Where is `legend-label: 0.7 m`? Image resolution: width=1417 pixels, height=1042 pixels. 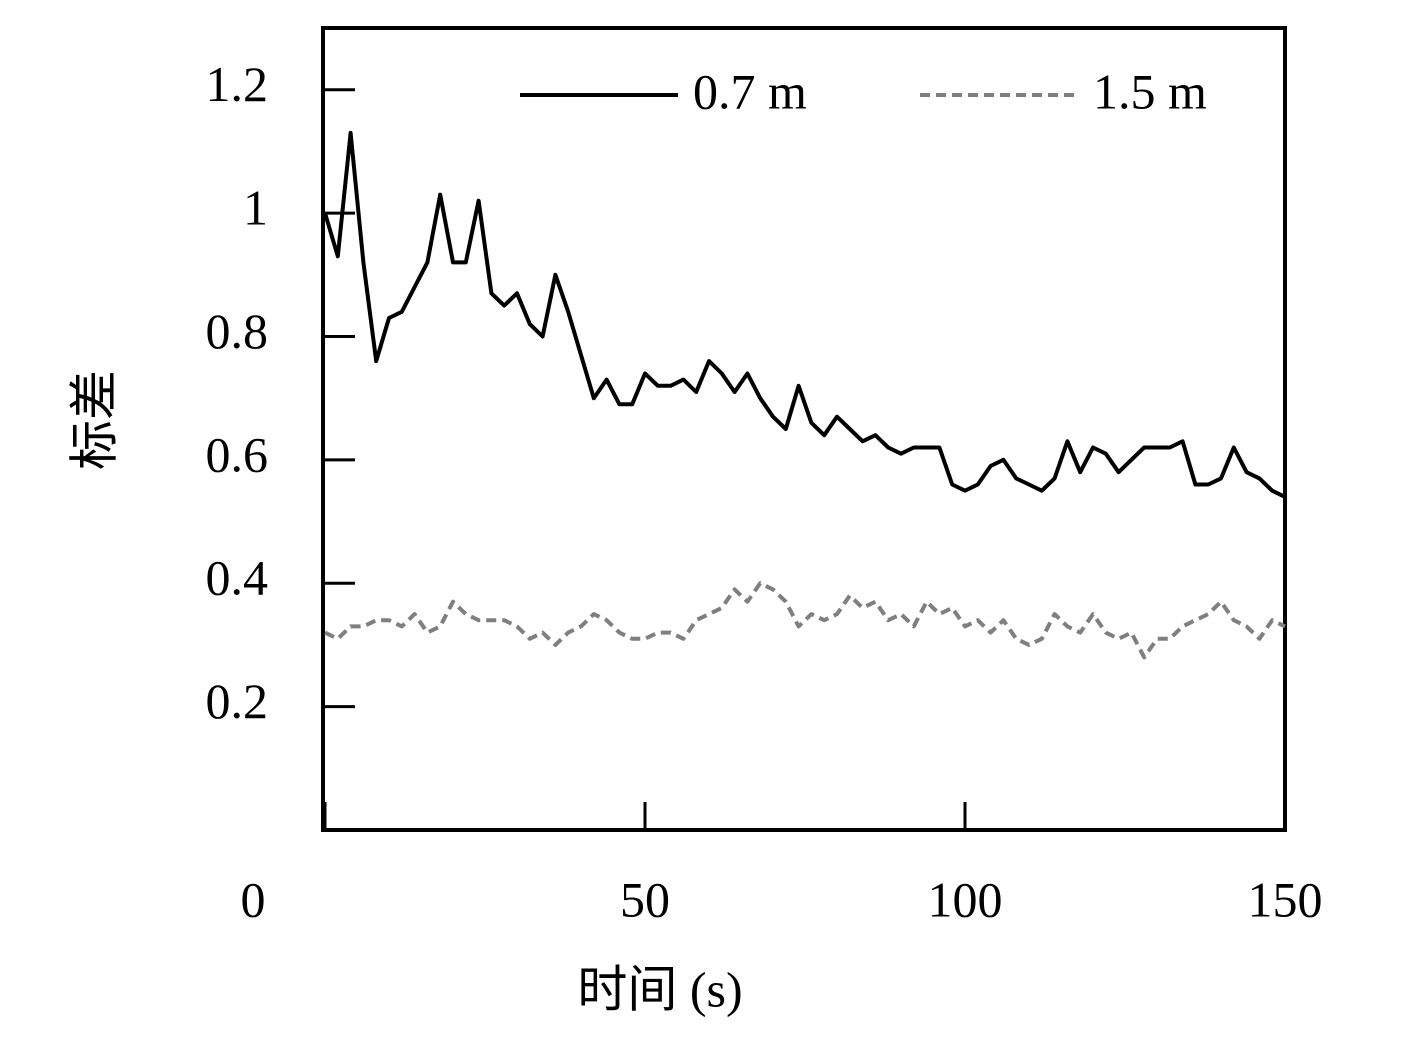
legend-label: 0.7 m is located at coordinates (750, 91).